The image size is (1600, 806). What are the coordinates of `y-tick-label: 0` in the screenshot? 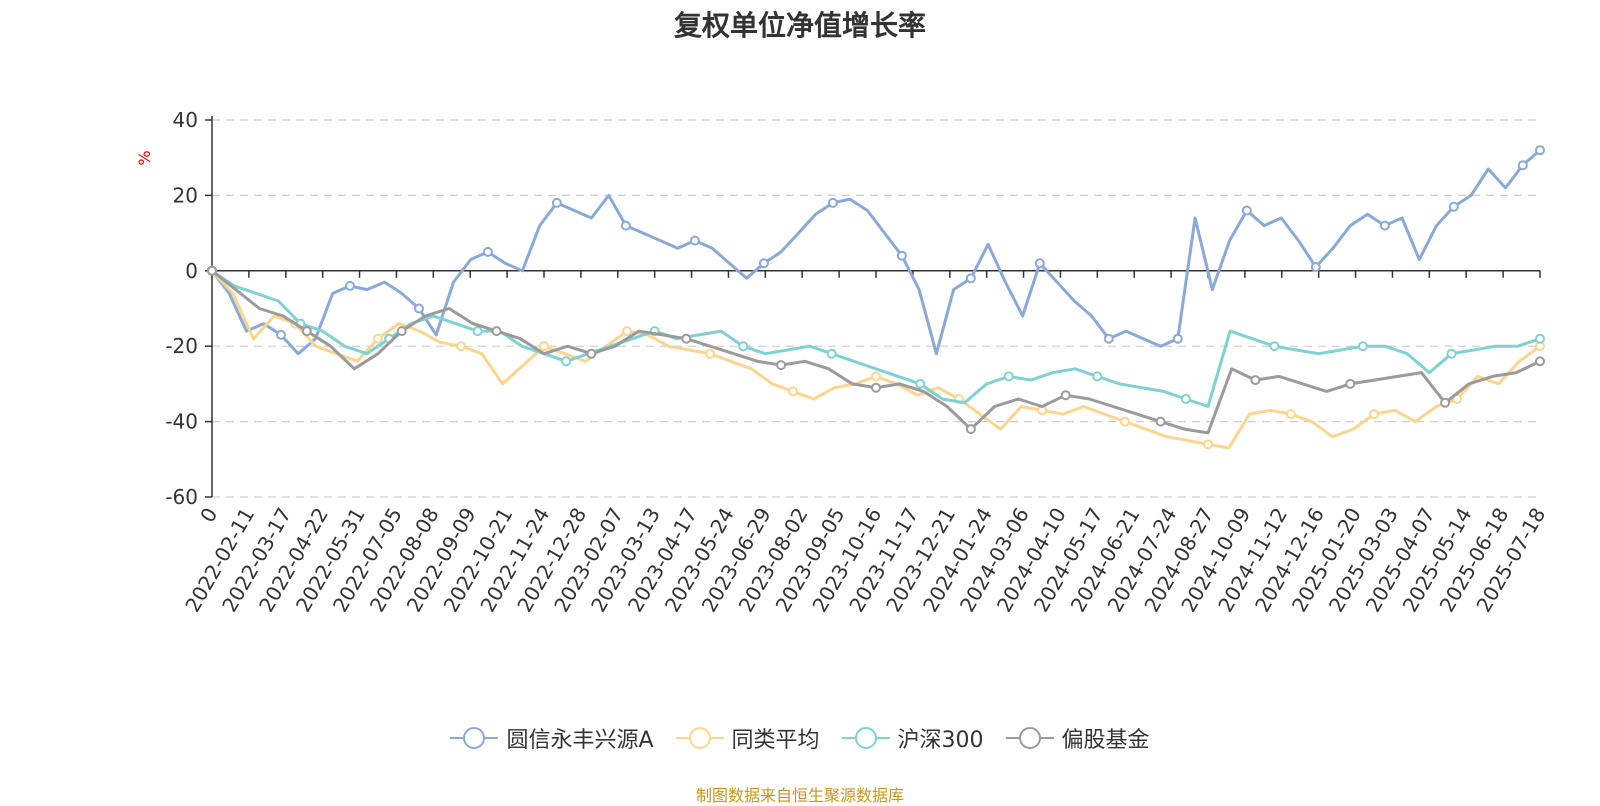 It's located at (191, 271).